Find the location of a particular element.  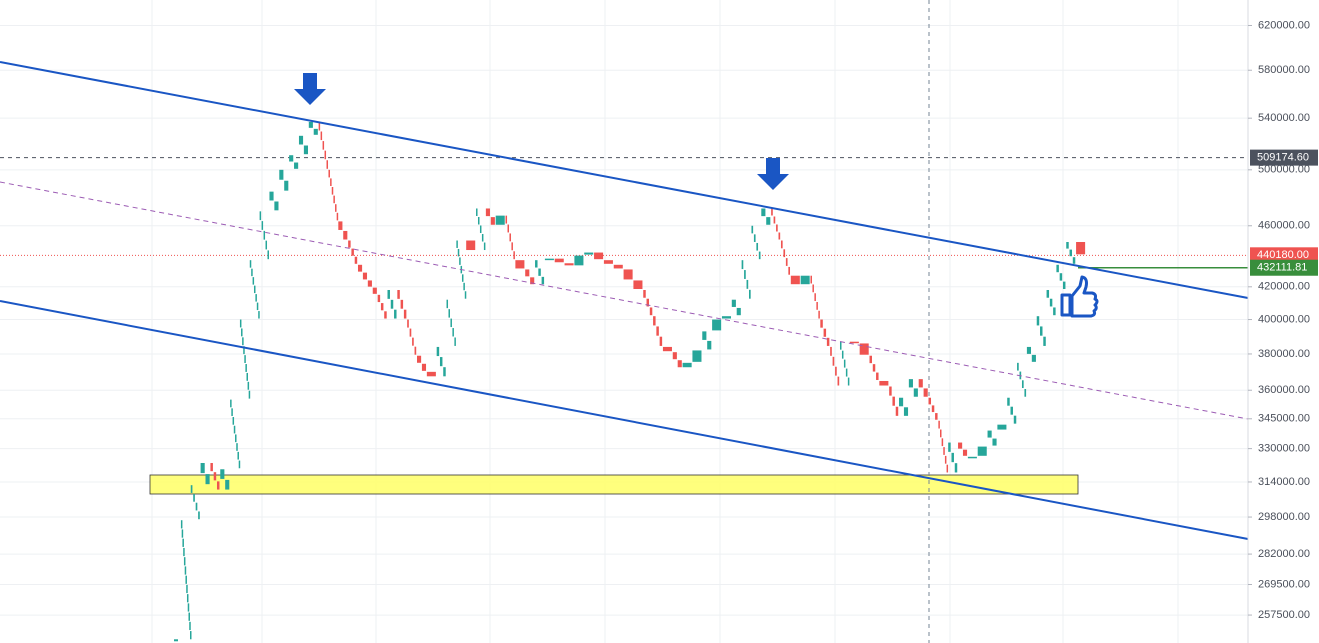

y-tick-label: 460000.00 is located at coordinates (1284, 226).